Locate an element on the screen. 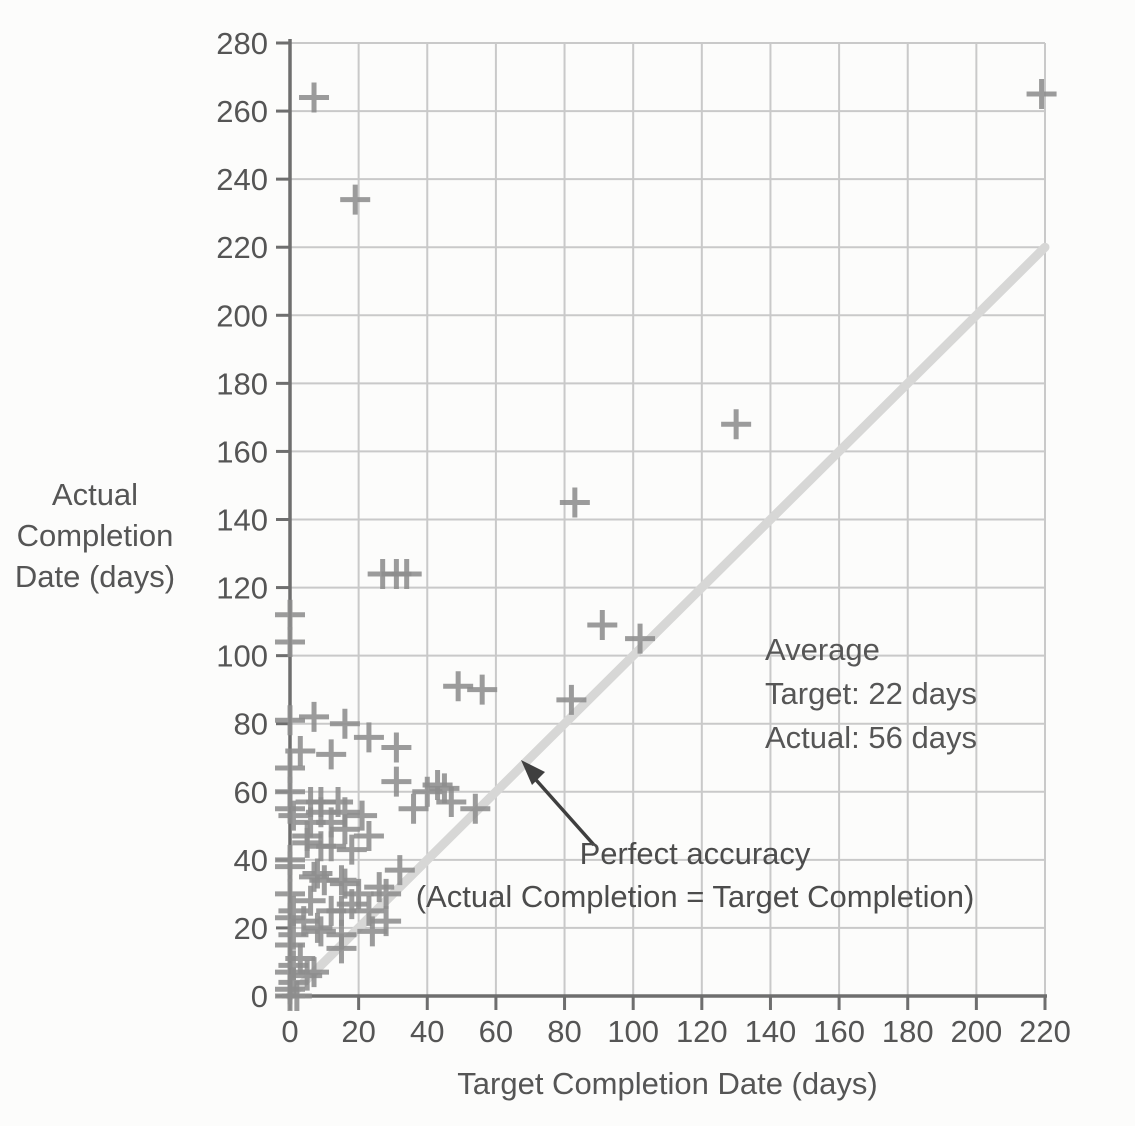  x-tick-label: 0 is located at coordinates (289, 1031).